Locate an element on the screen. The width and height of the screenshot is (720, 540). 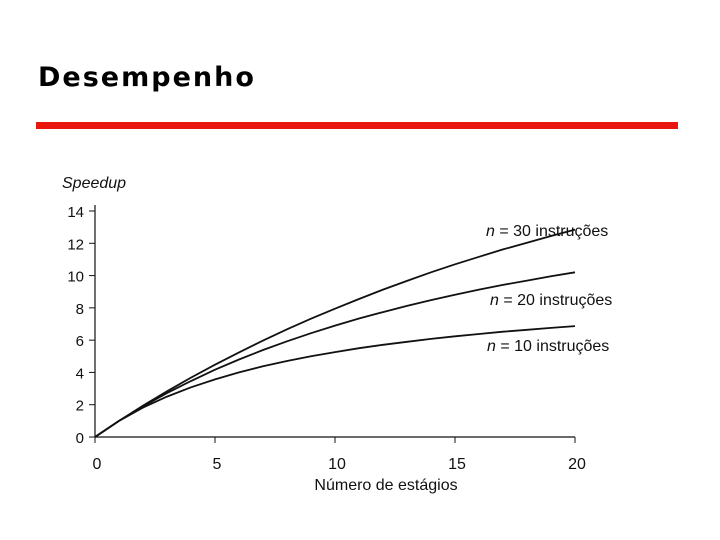
y-tick-label: 6 is located at coordinates (80, 341).